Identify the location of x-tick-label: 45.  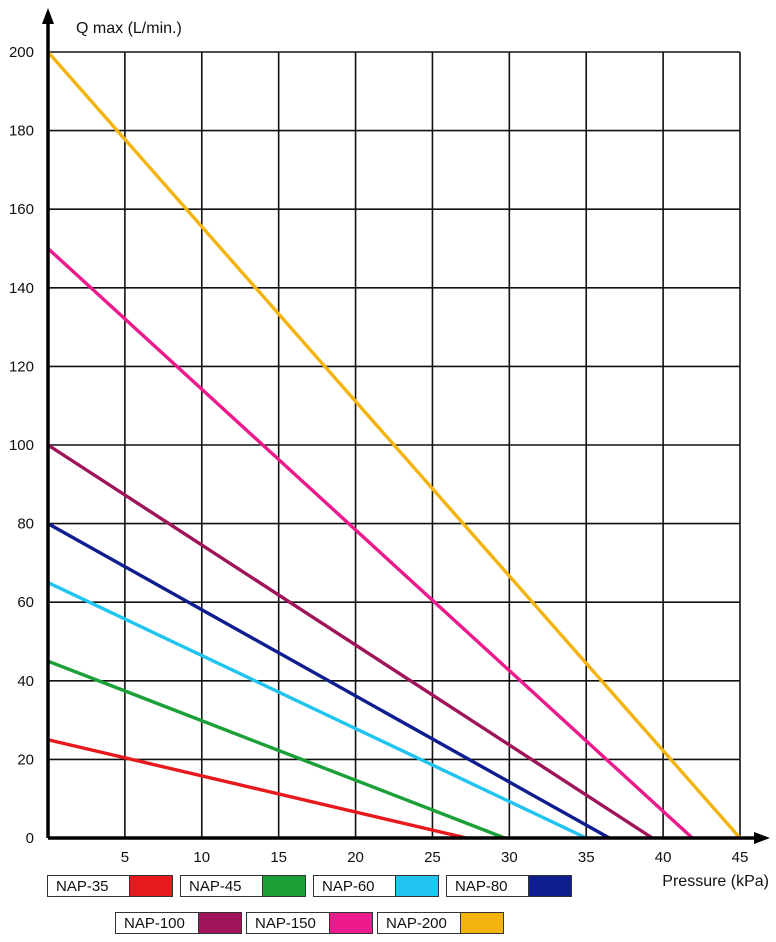
(740, 857).